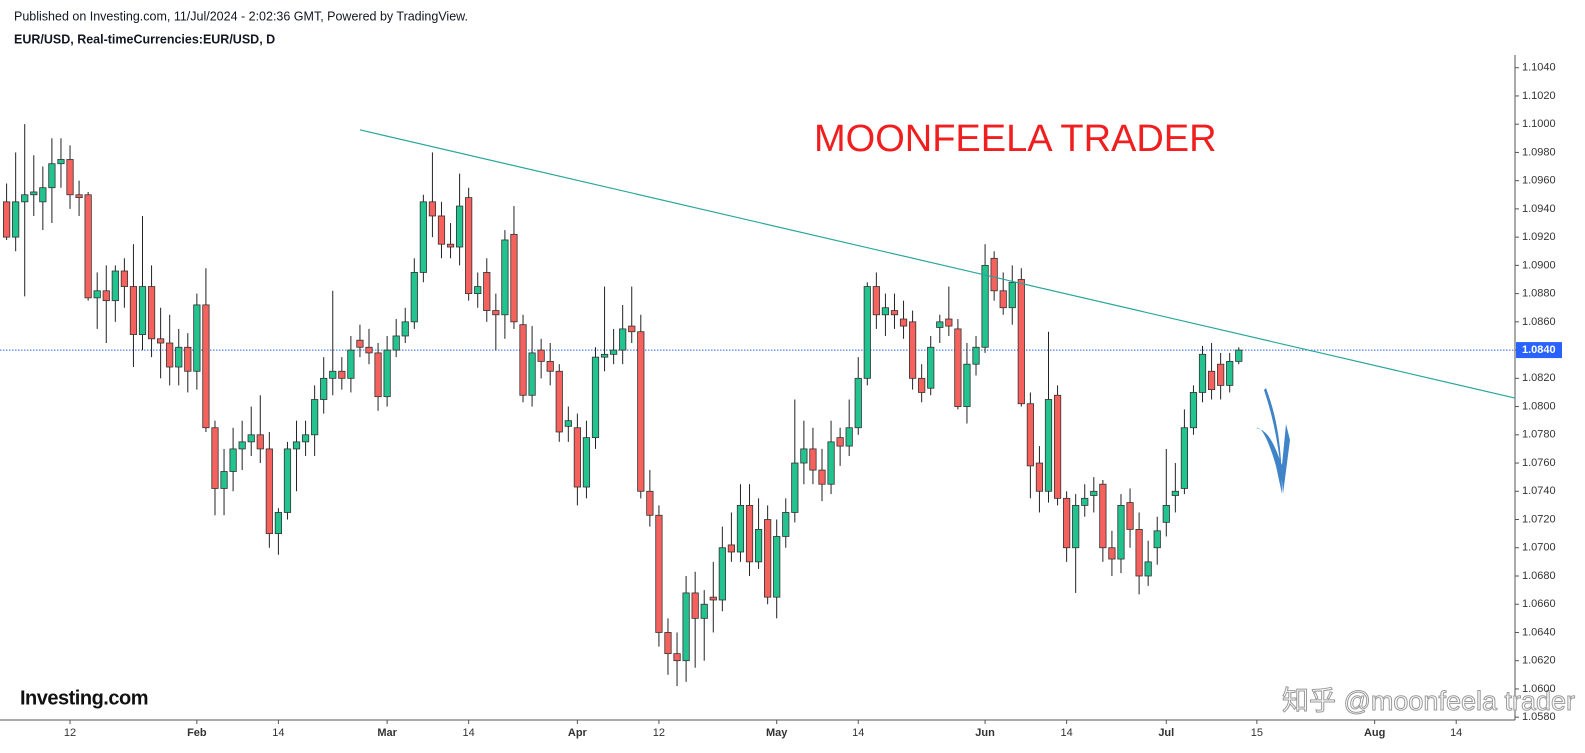  I want to click on y-tick-label: 1.0780, so click(1539, 435).